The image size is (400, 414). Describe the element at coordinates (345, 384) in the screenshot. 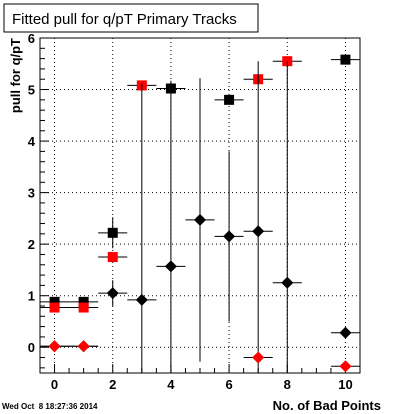

I see `x-tick-label: 10` at that location.